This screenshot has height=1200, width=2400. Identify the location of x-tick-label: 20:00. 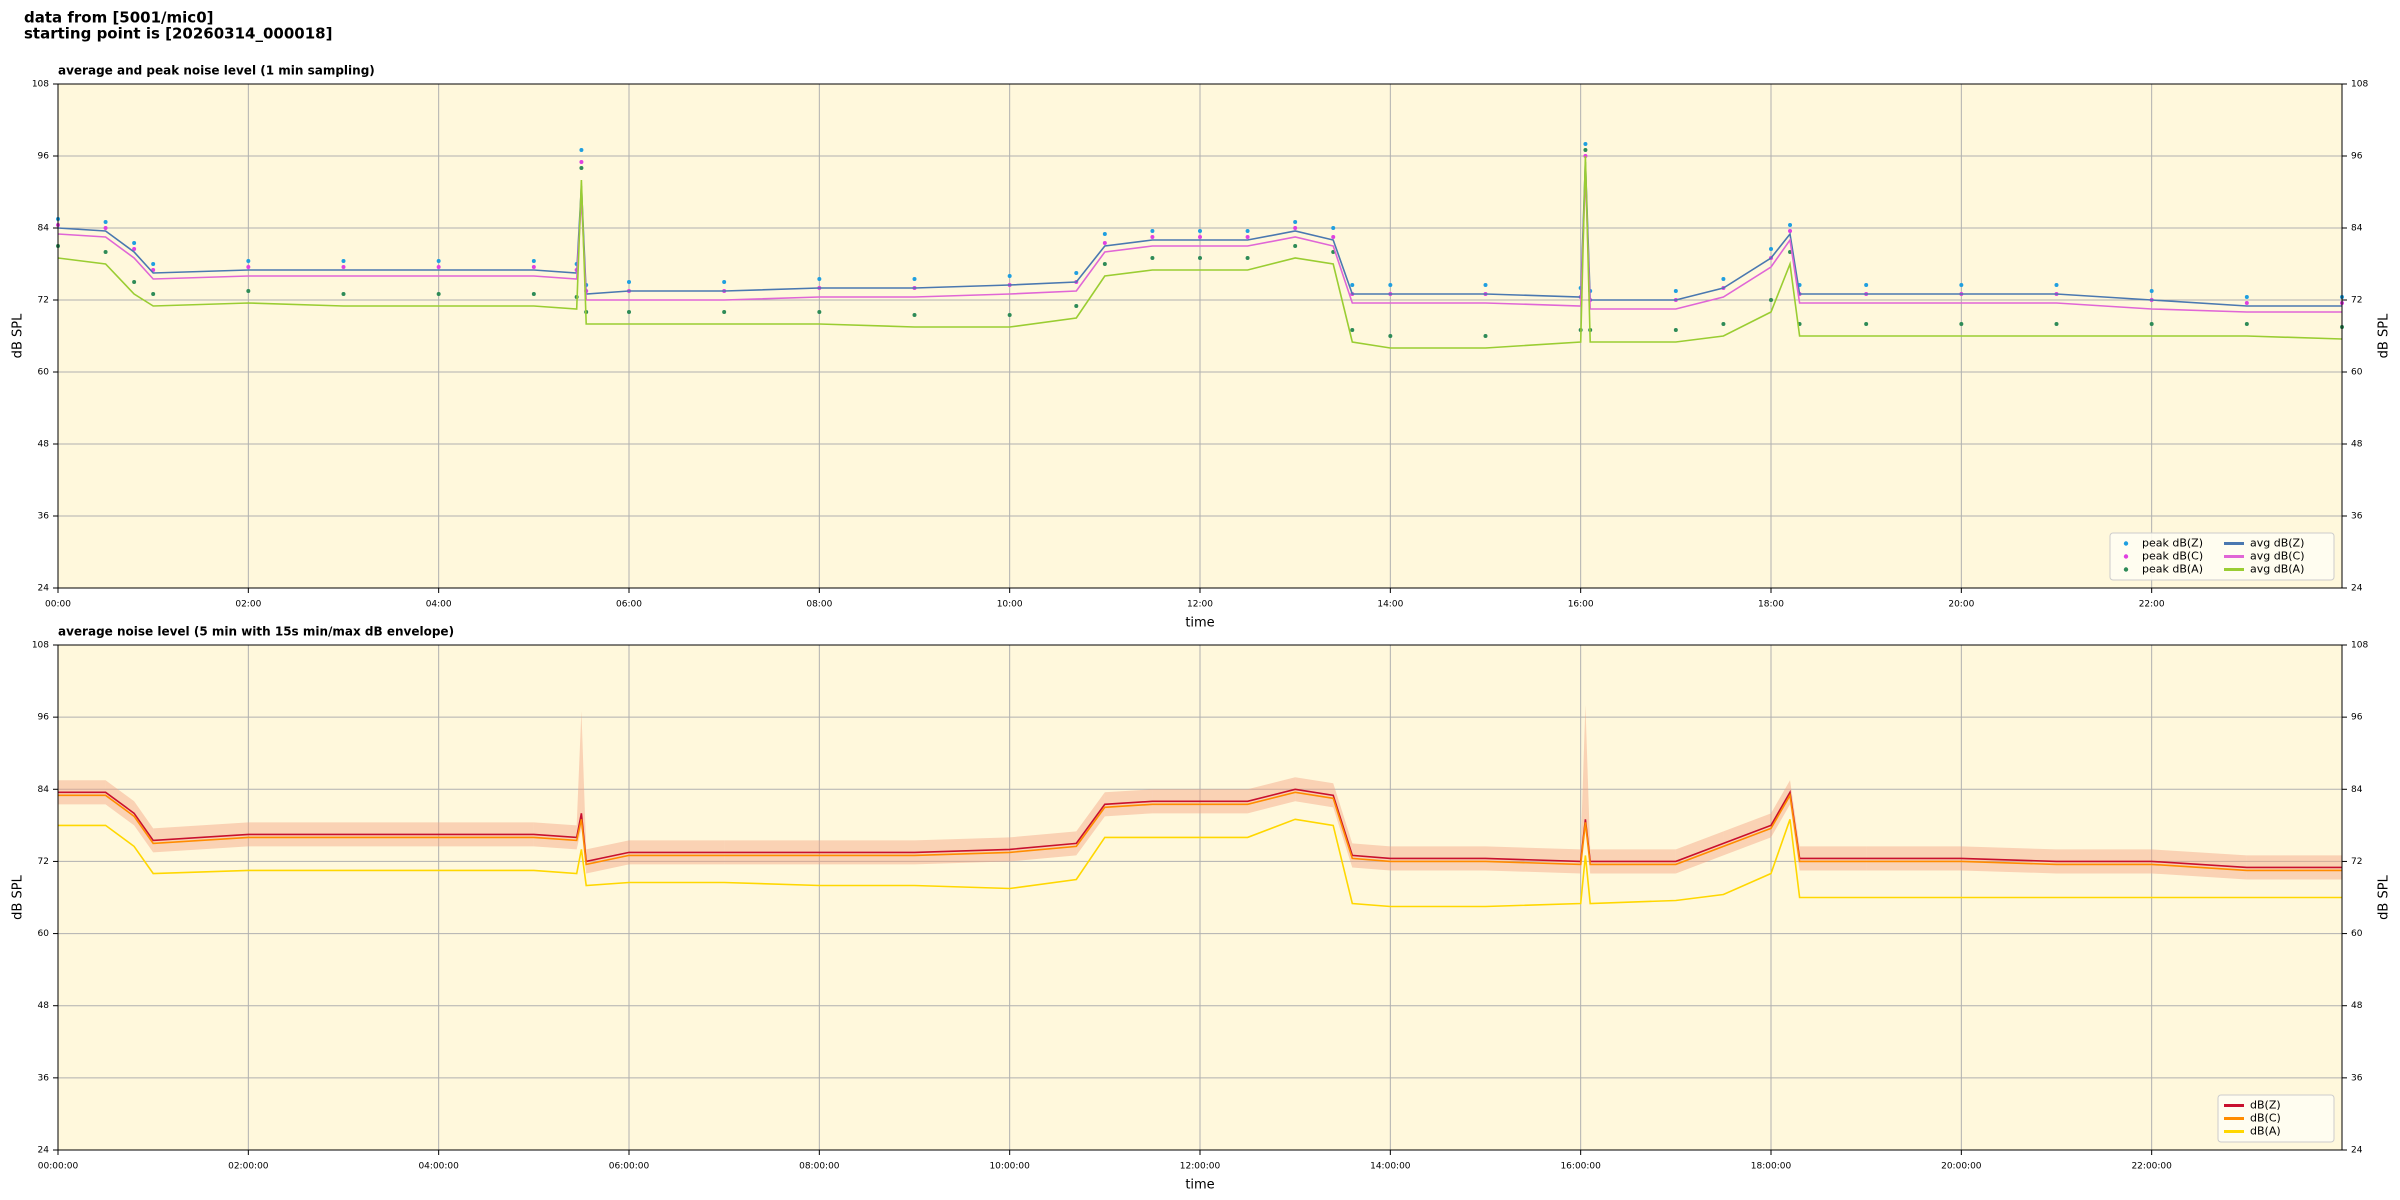
(1961, 605).